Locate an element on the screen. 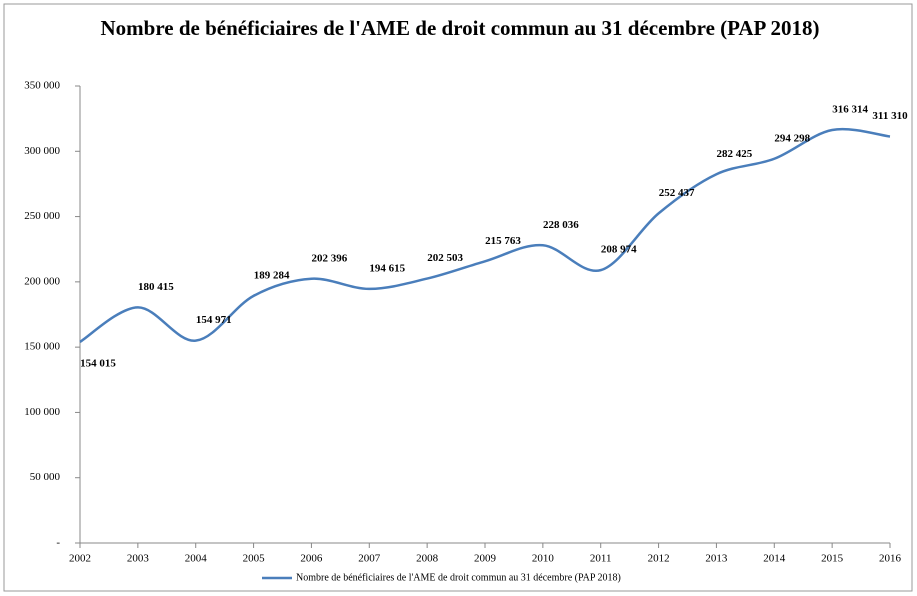 This screenshot has width=917, height=596. x-tick-label: 2013 is located at coordinates (716, 559).